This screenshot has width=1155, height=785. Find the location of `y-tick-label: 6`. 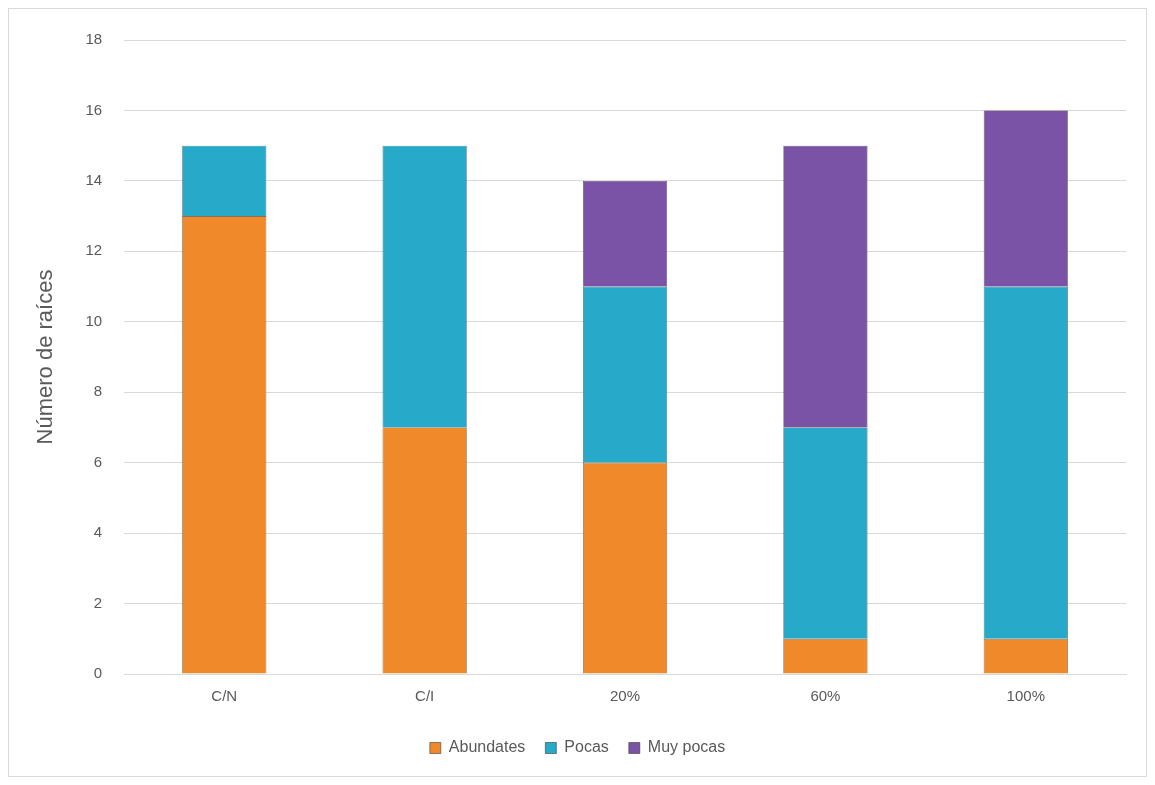

y-tick-label: 6 is located at coordinates (98, 461).